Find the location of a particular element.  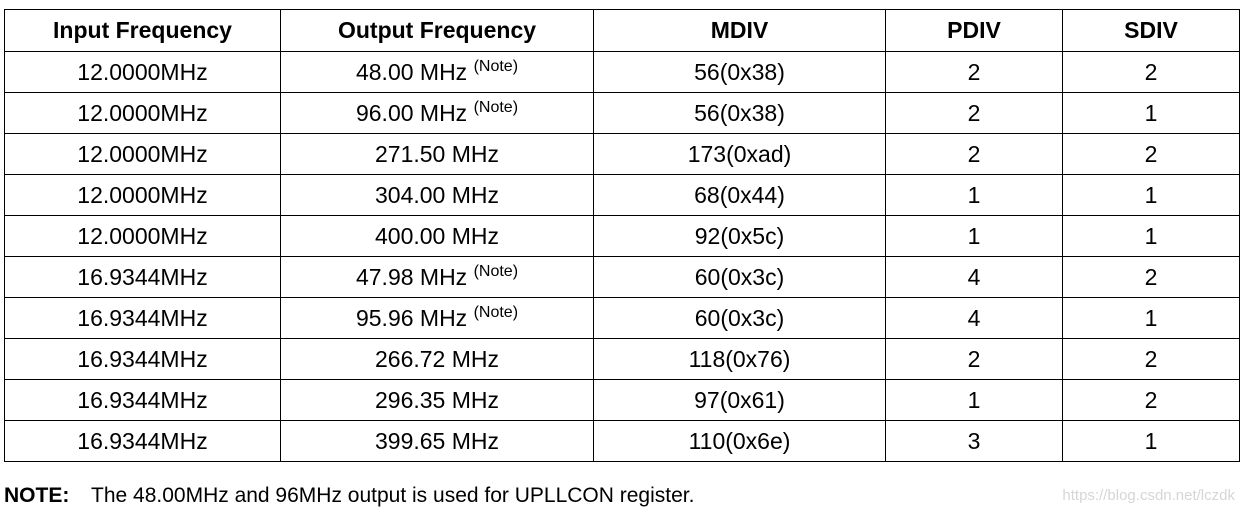

output-frequency-cell: 271.50 MHz is located at coordinates (437, 154).